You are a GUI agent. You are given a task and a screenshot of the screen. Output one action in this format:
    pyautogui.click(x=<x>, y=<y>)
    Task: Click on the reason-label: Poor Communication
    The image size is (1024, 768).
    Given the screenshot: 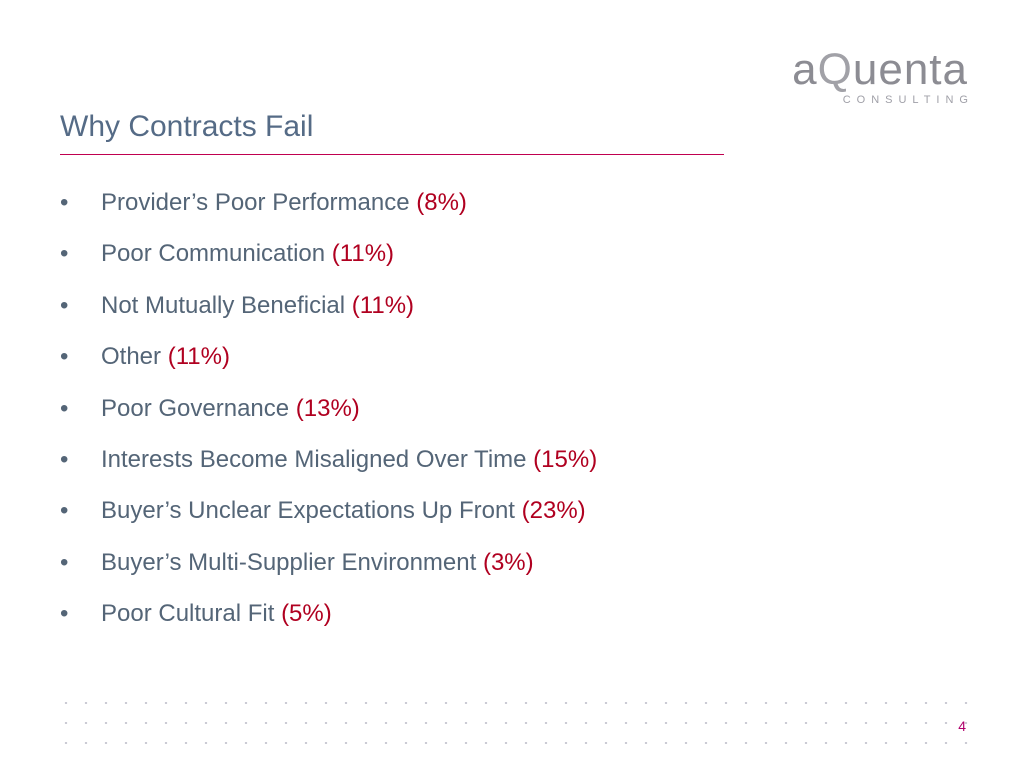 What is the action you would take?
    pyautogui.click(x=213, y=254)
    